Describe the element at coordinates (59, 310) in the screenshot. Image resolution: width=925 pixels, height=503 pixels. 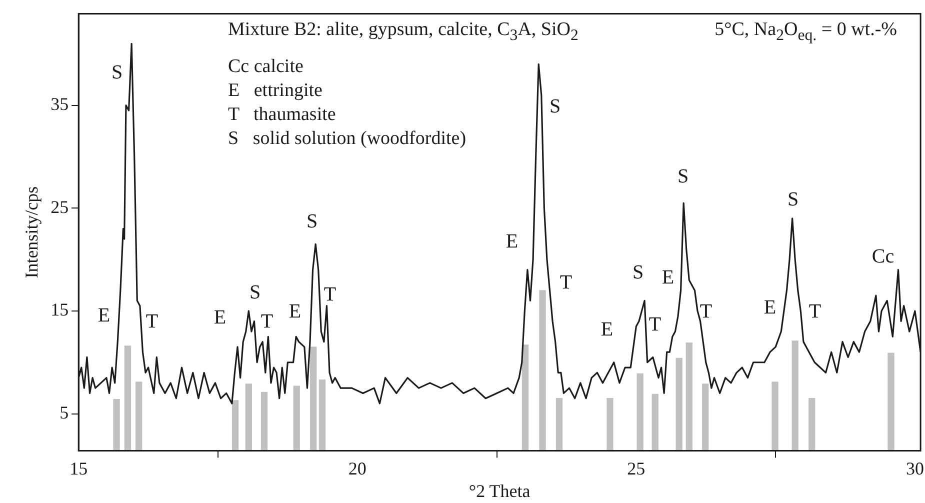
I see `y-tick-label: 15` at that location.